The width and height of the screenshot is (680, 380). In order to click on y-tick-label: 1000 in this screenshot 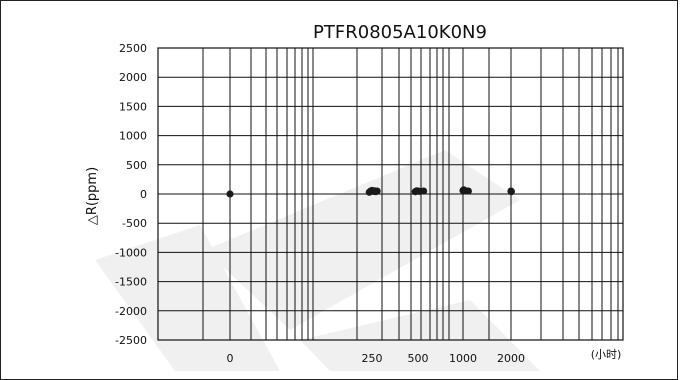, I will do `click(133, 136)`.